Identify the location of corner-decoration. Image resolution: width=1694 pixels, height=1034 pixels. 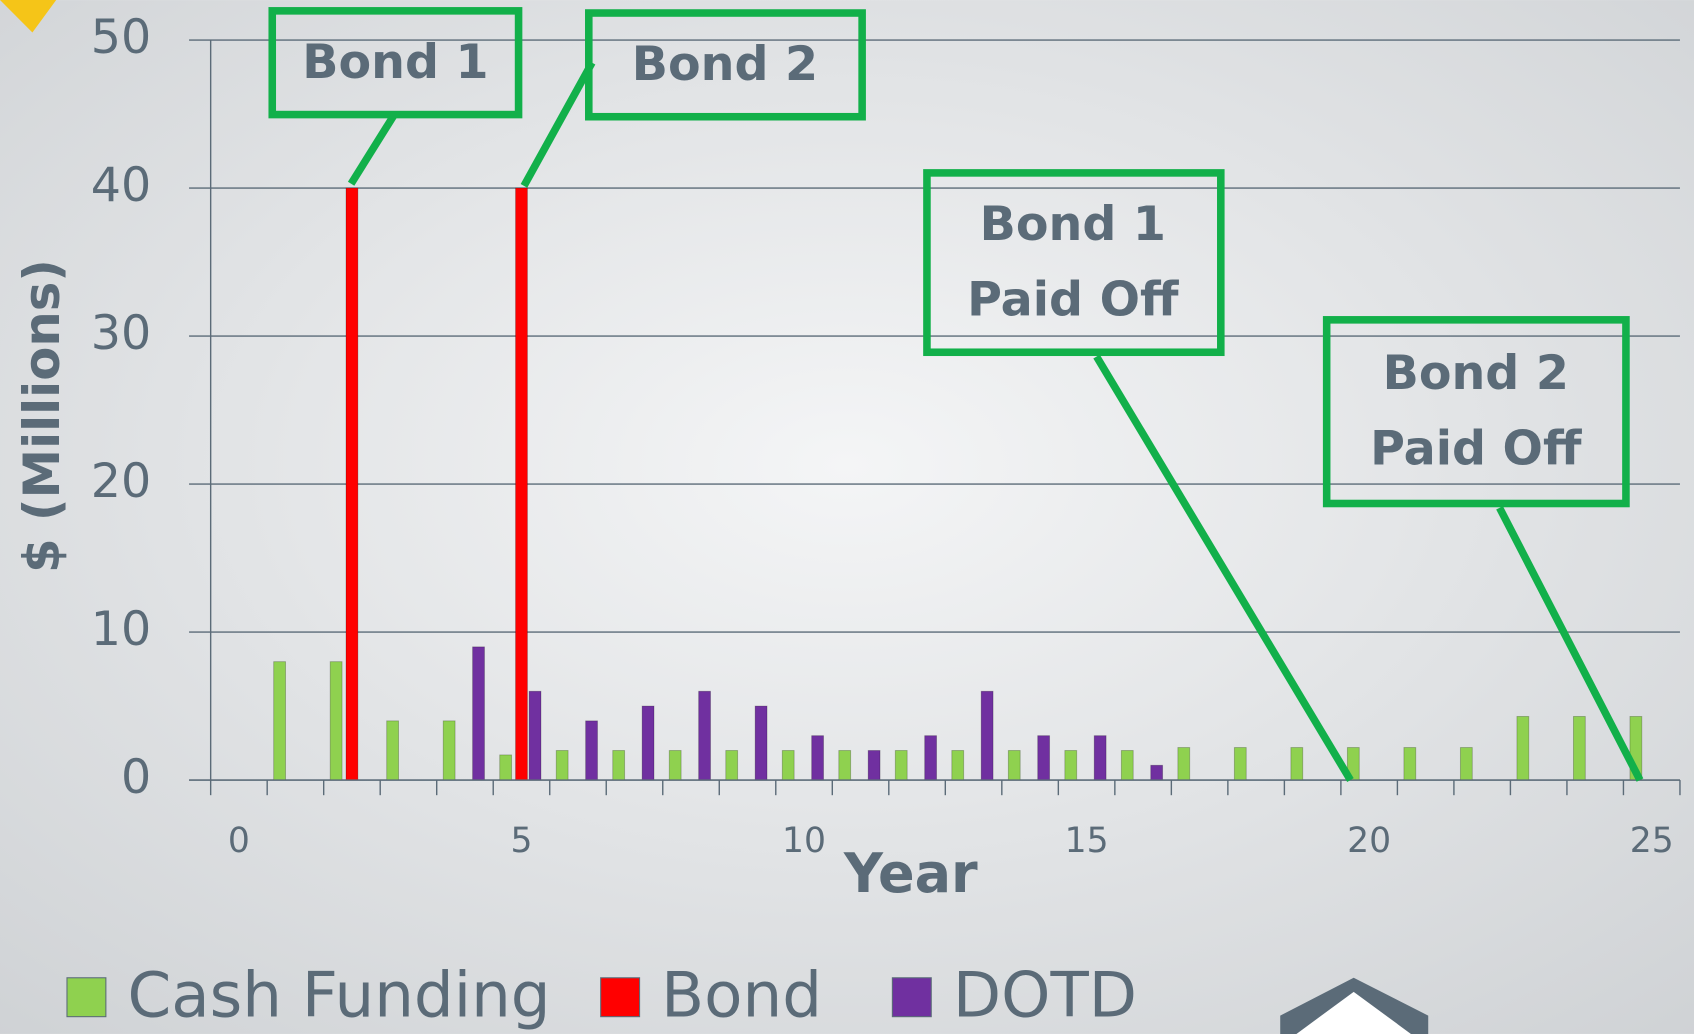
(28, 16).